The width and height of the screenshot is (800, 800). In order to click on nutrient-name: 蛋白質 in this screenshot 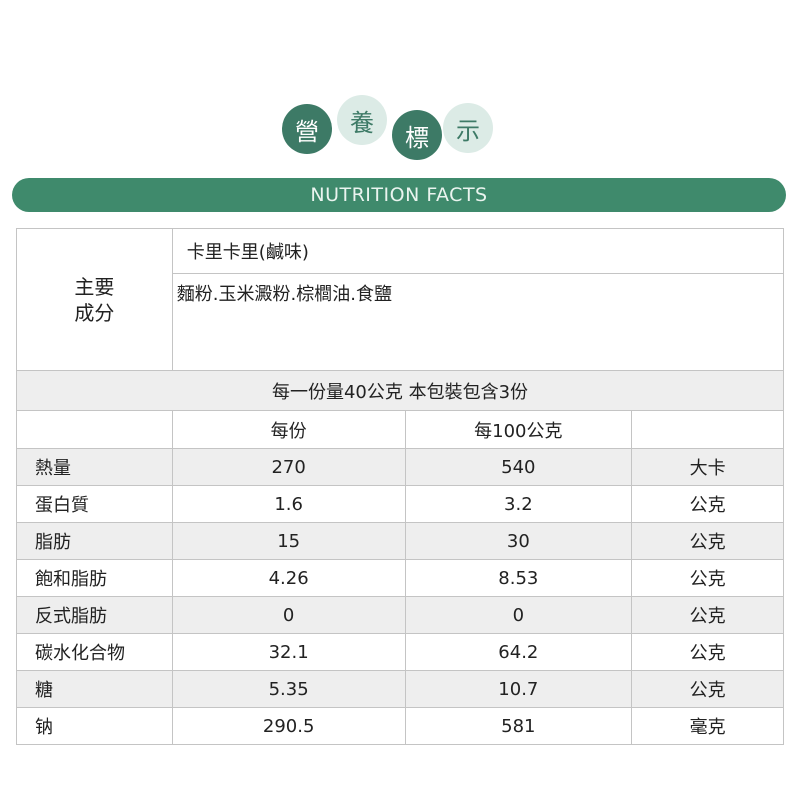, I will do `click(94, 504)`.